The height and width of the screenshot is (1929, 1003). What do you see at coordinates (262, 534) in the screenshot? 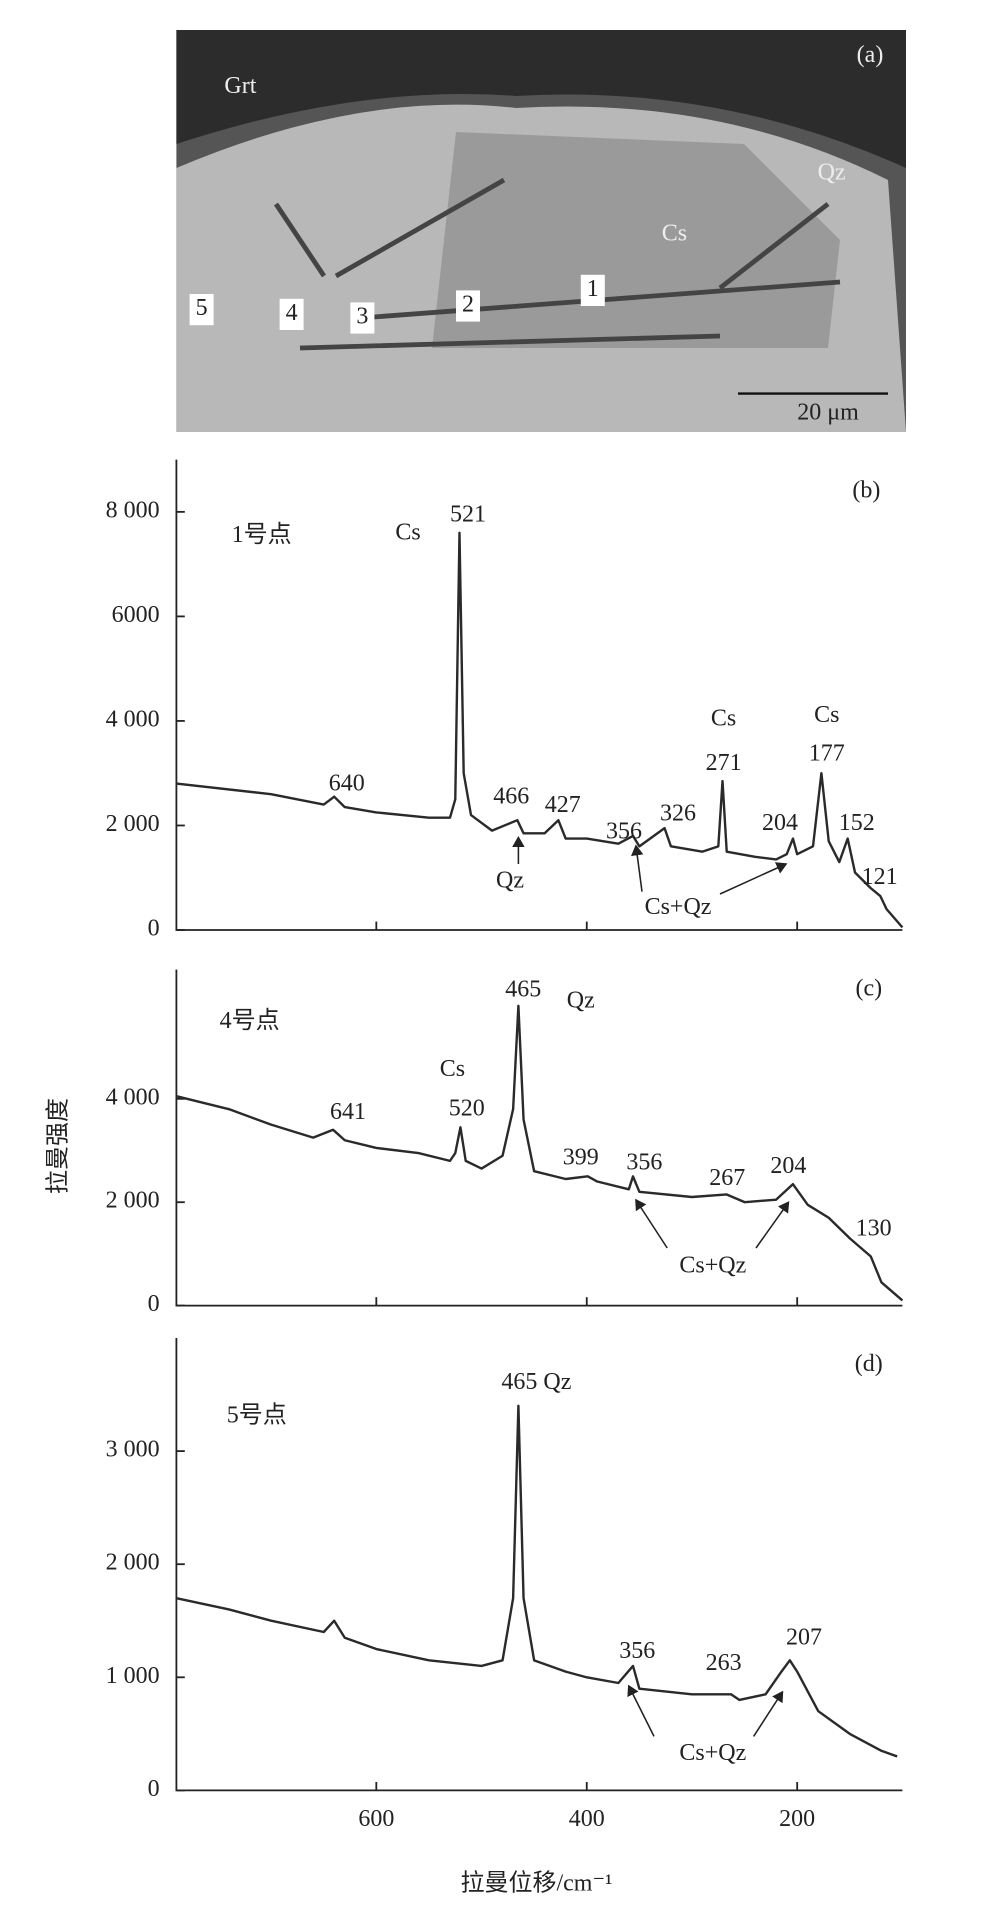
I see `annotation: 1号点` at bounding box center [262, 534].